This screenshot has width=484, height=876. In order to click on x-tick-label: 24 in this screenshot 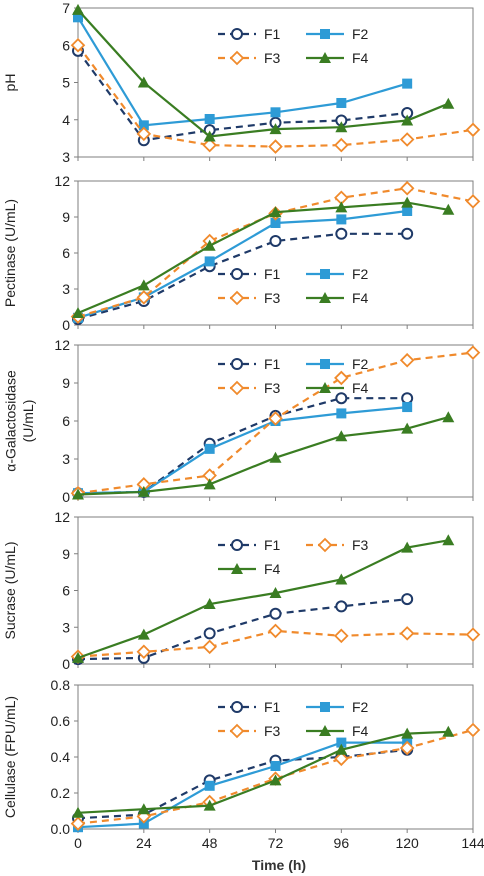, I will do `click(144, 843)`.